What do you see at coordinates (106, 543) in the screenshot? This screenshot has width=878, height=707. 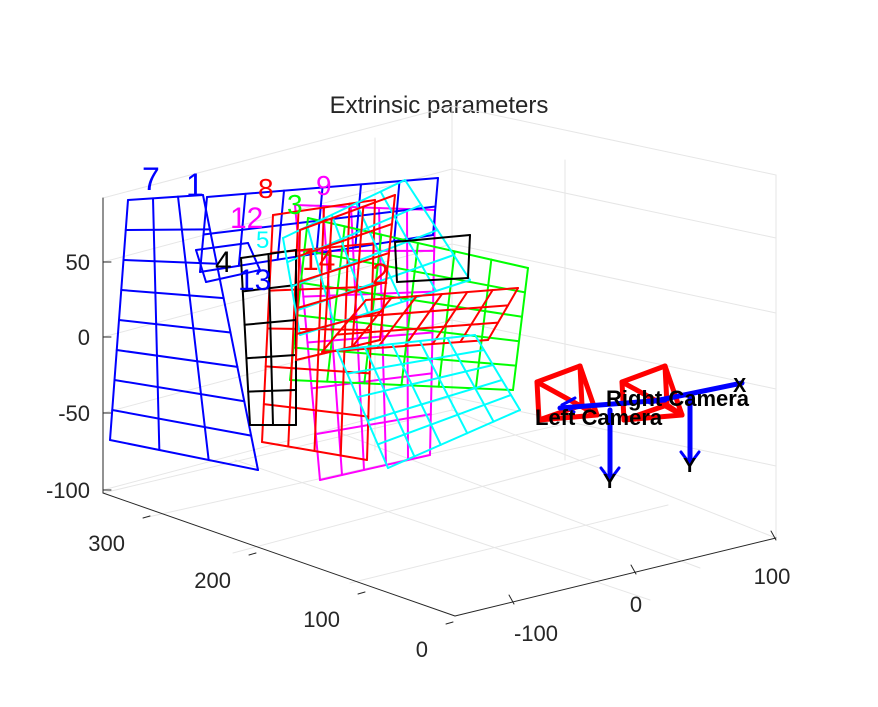 I see `depth-tick-label: 300` at bounding box center [106, 543].